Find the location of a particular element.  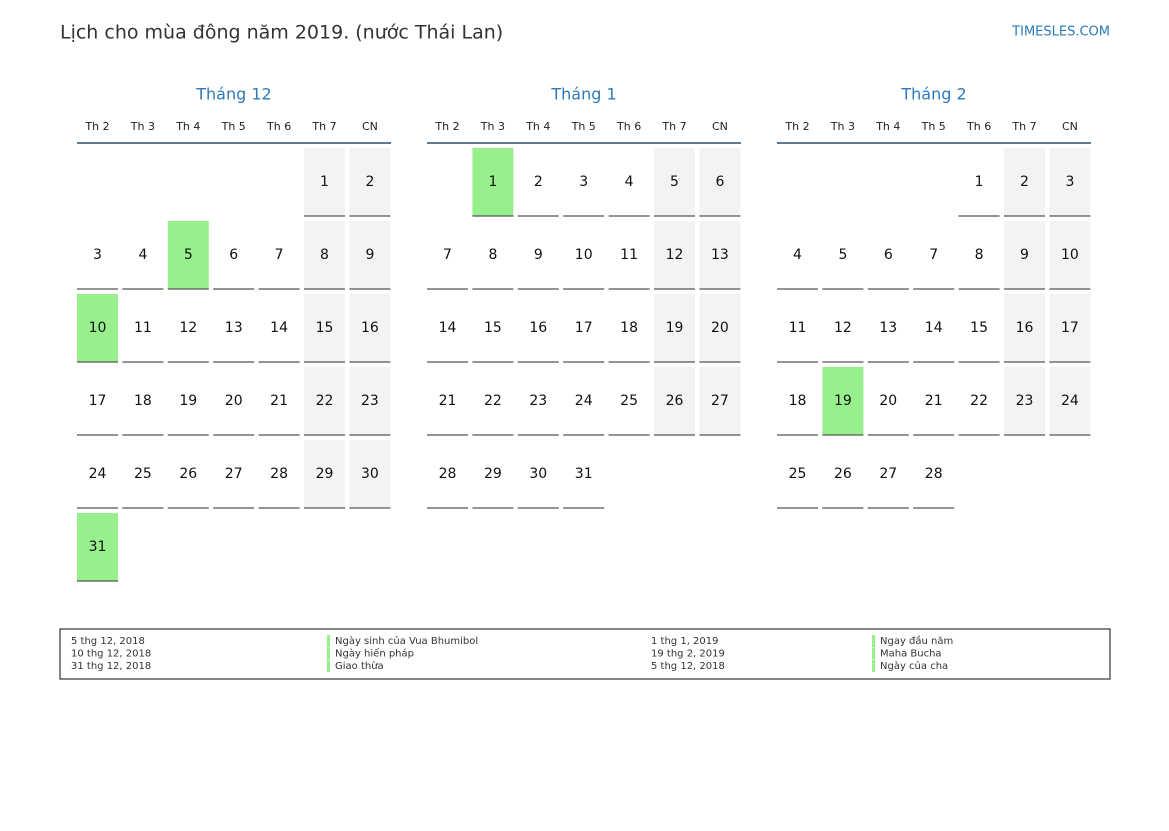

day-number: 23 is located at coordinates (370, 401).